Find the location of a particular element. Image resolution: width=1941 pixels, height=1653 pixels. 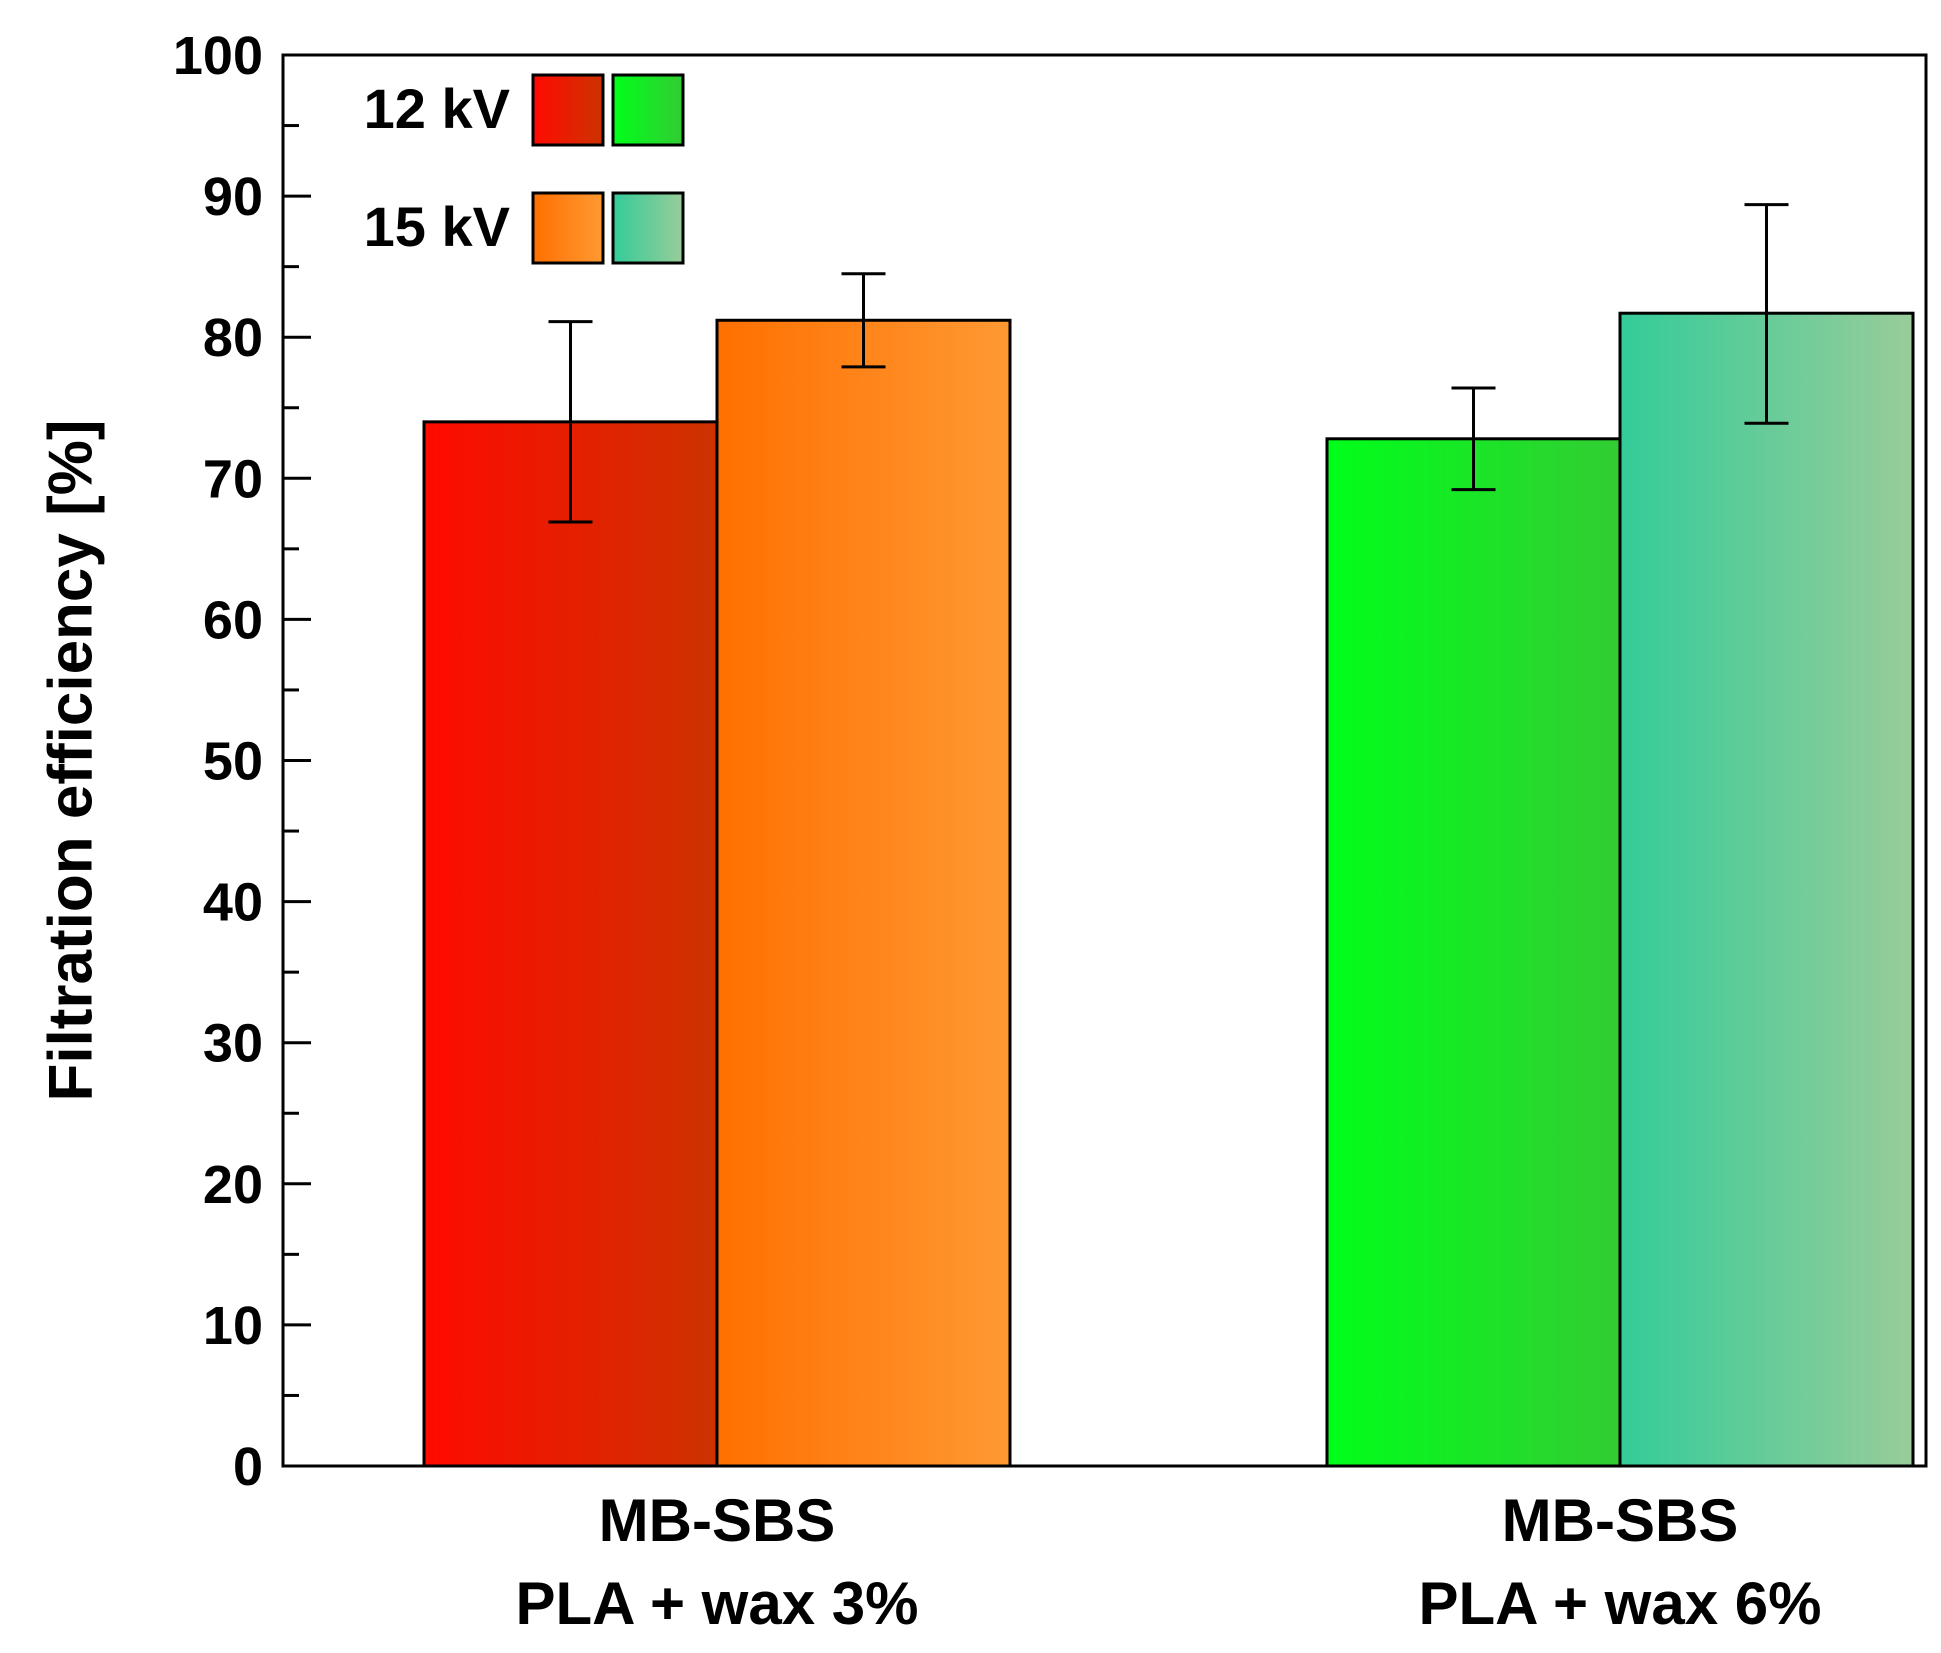

y-tick-label: 90 is located at coordinates (233, 197).